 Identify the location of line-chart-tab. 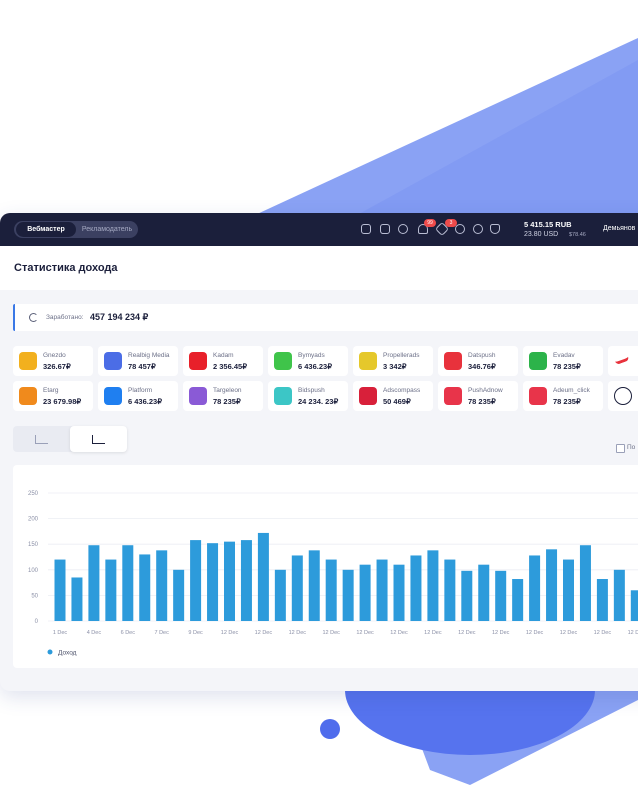
(41, 439).